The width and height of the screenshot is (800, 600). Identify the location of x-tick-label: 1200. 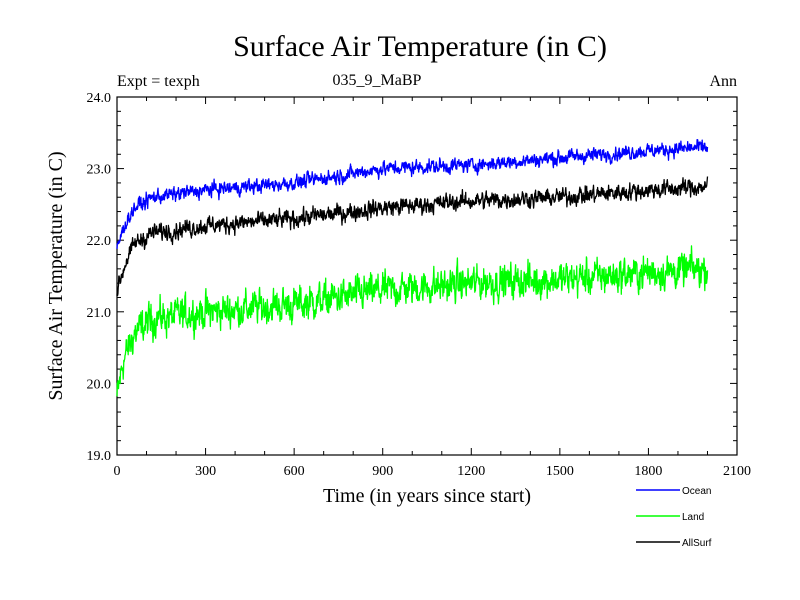
(471, 471).